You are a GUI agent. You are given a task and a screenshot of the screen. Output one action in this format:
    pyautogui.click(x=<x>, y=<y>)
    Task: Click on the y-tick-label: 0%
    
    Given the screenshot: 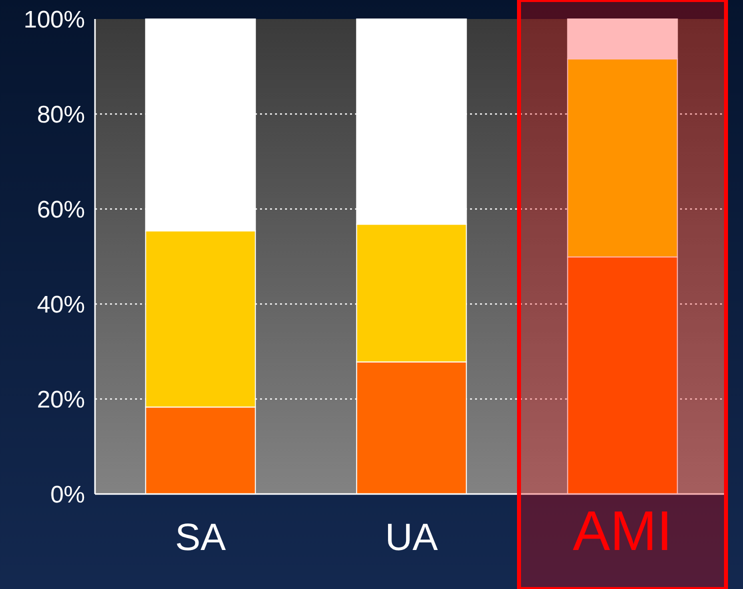 What is the action you would take?
    pyautogui.click(x=67, y=494)
    